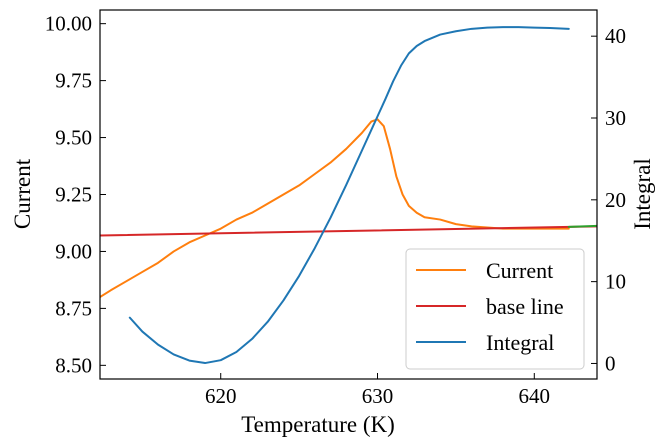  What do you see at coordinates (615, 282) in the screenshot?
I see `y-right-tick-label: 10` at bounding box center [615, 282].